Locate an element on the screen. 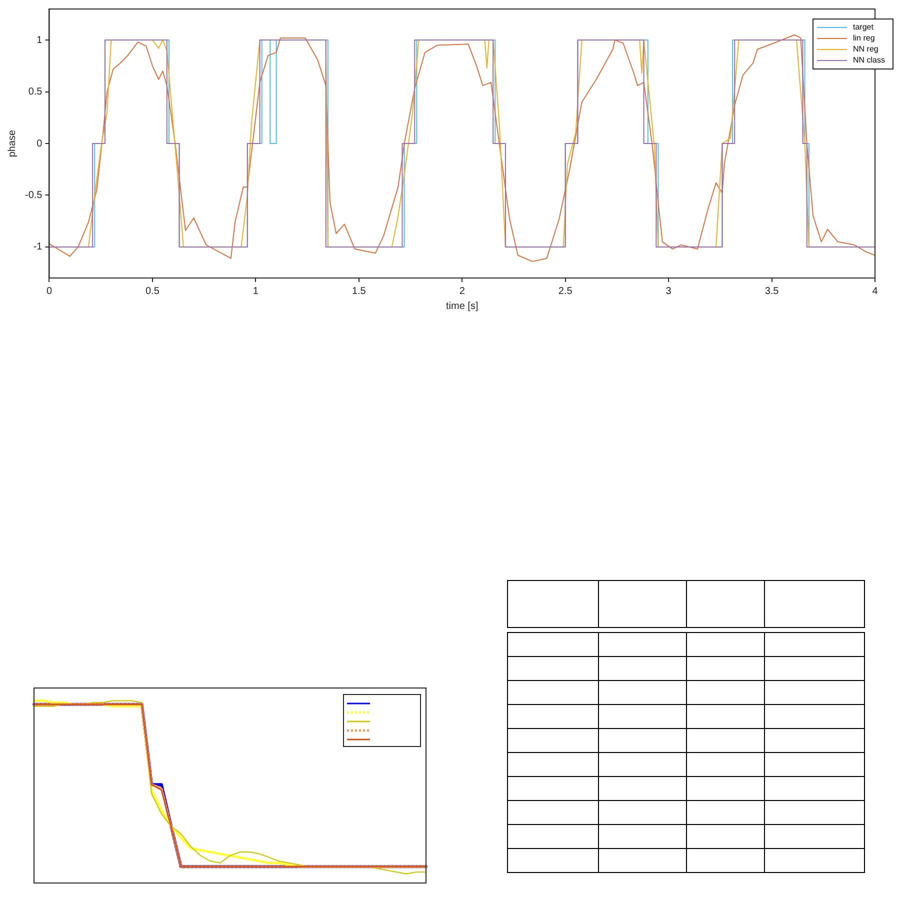 The width and height of the screenshot is (901, 908). y-tick-label: -1 is located at coordinates (38, 247).